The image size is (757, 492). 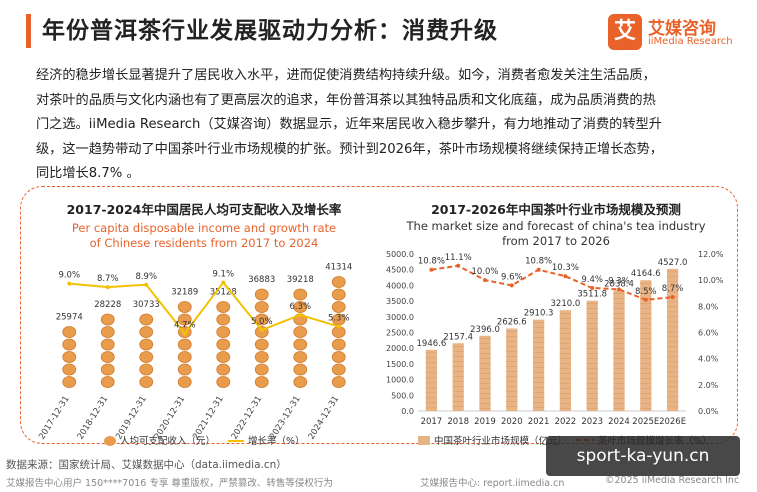 What do you see at coordinates (458, 258) in the screenshot?
I see `tea-growth-label: 11.1%` at bounding box center [458, 258].